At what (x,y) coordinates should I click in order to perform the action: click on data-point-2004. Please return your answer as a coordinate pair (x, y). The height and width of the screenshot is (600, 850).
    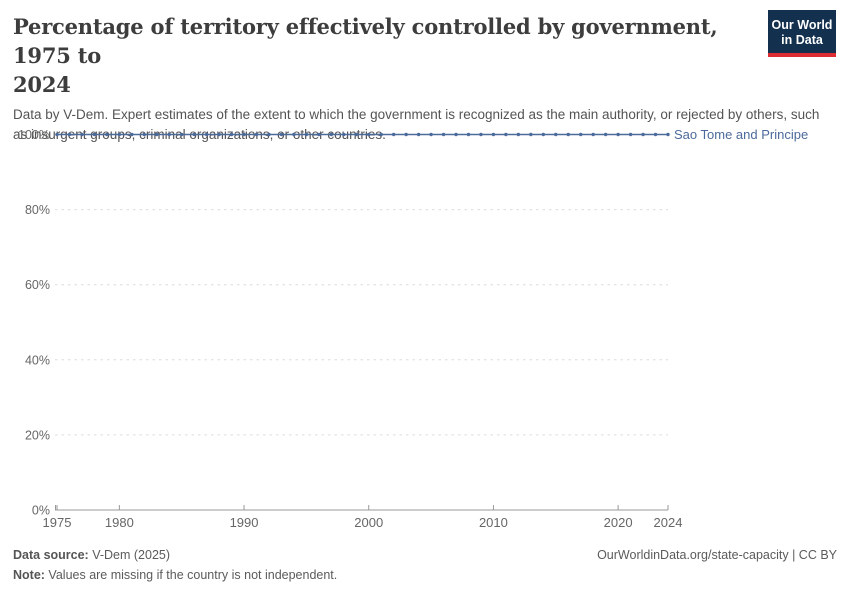
    Looking at the image, I should click on (418, 134).